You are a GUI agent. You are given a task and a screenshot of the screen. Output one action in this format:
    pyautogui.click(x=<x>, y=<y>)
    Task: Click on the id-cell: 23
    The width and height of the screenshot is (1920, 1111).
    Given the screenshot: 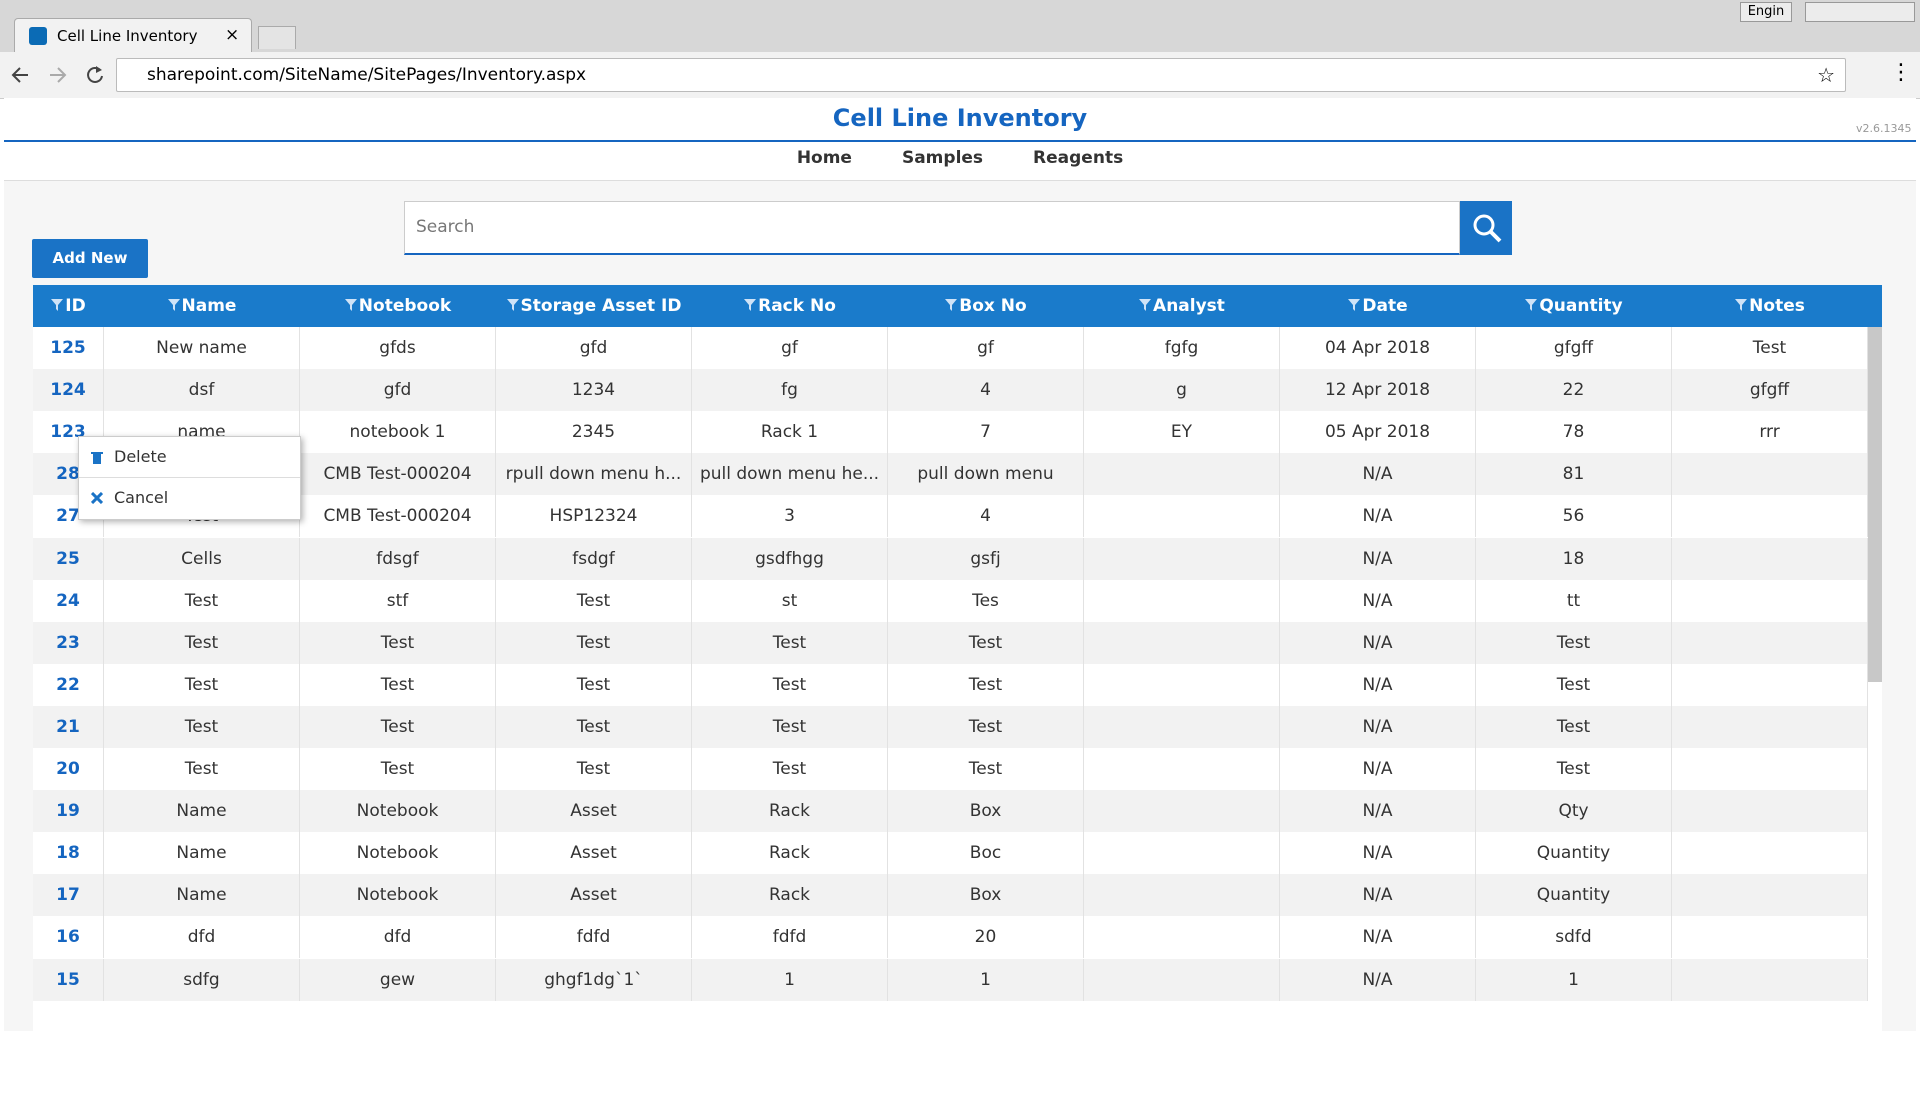 What is the action you would take?
    pyautogui.click(x=68, y=642)
    